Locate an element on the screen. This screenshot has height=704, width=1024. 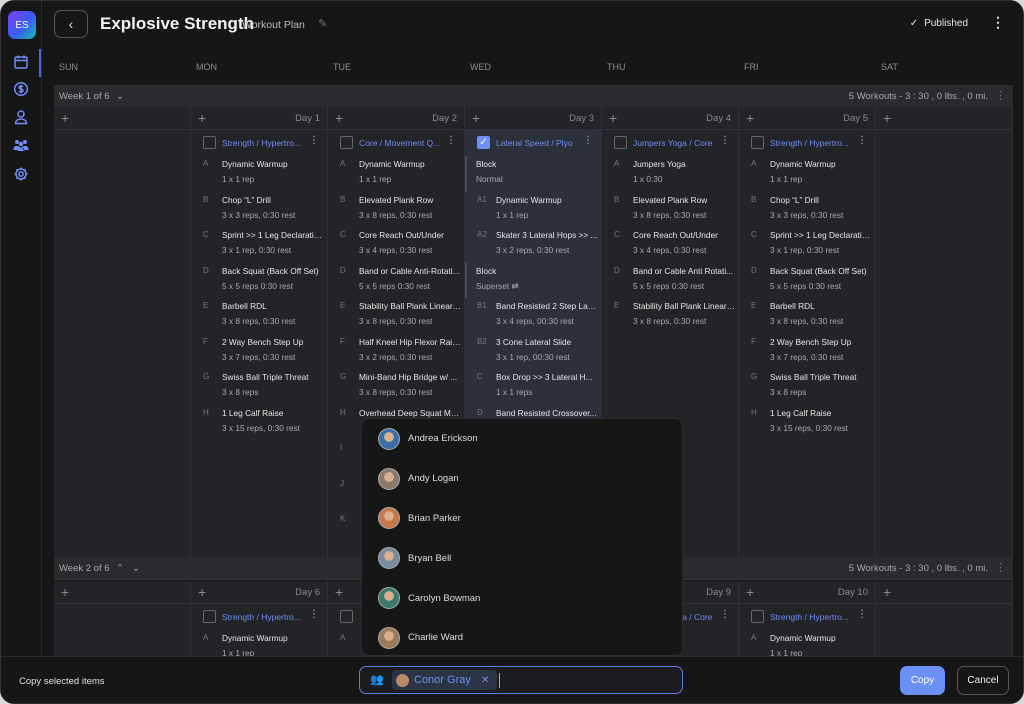
more-options-icon: ⋮ is located at coordinates (998, 22).